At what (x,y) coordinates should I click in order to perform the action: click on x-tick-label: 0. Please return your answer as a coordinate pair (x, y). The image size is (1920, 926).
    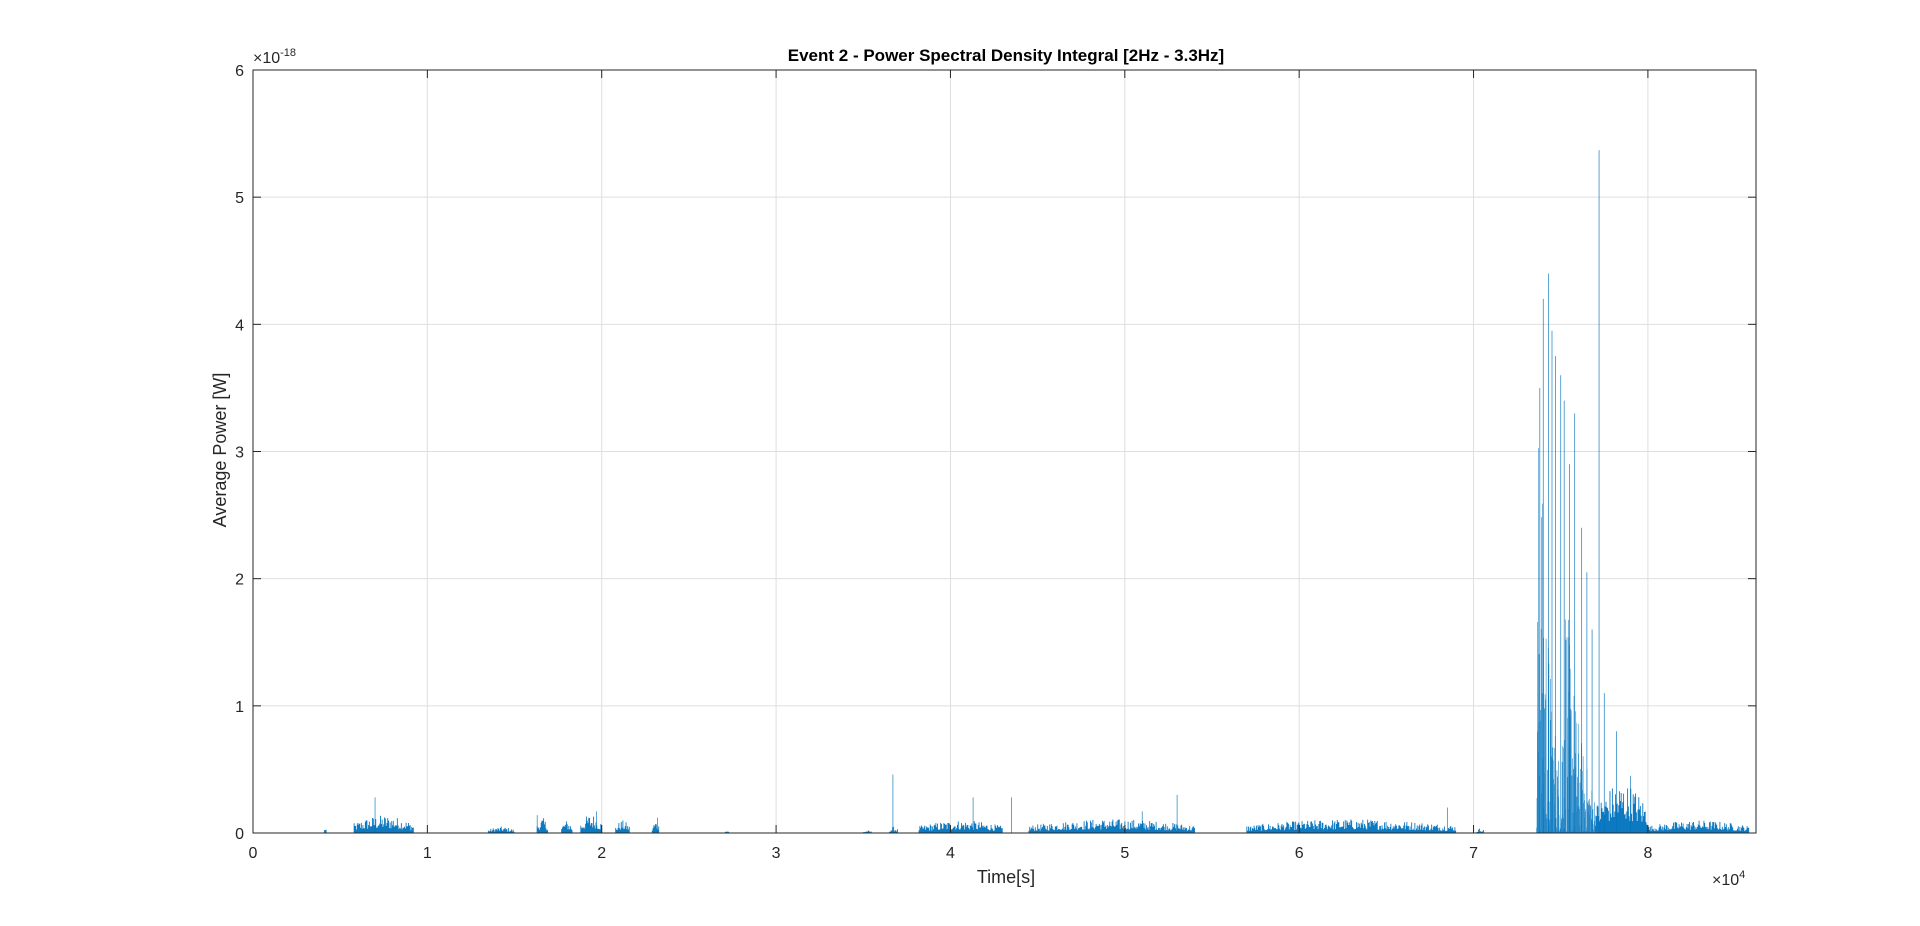
    Looking at the image, I should click on (253, 853).